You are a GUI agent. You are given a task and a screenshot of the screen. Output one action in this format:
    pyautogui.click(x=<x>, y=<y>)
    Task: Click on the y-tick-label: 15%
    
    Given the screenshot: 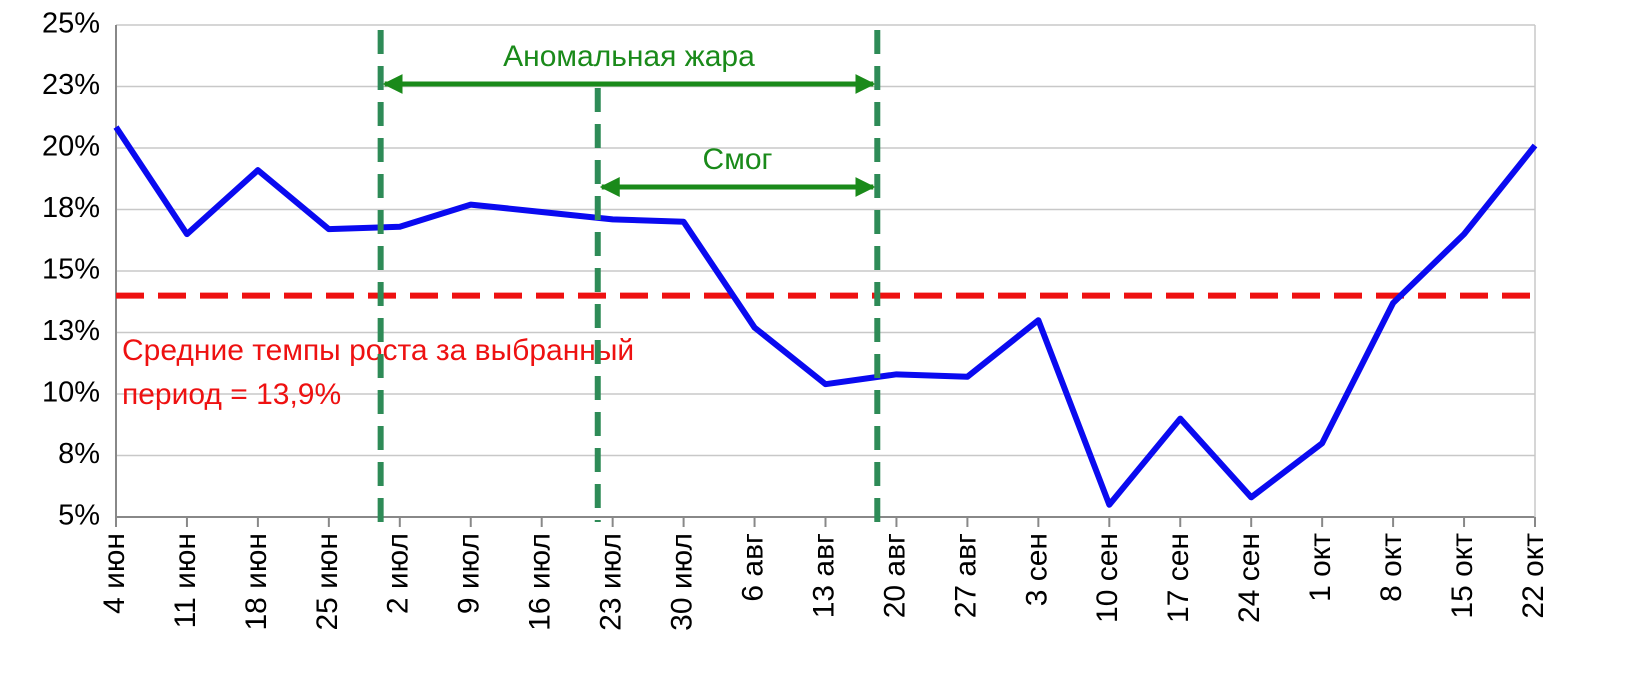 What is the action you would take?
    pyautogui.click(x=71, y=270)
    